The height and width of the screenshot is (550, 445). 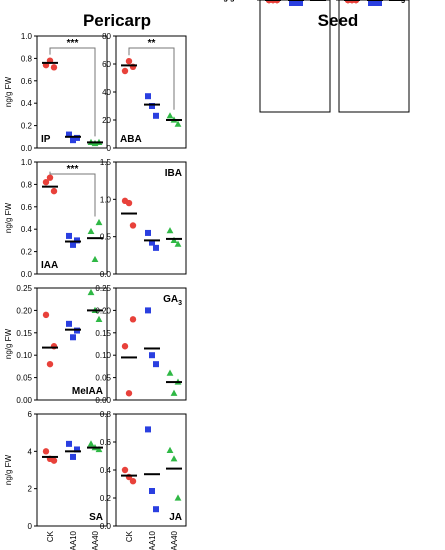 I want to click on y-tick-label: 0.15, so click(x=103, y=333).